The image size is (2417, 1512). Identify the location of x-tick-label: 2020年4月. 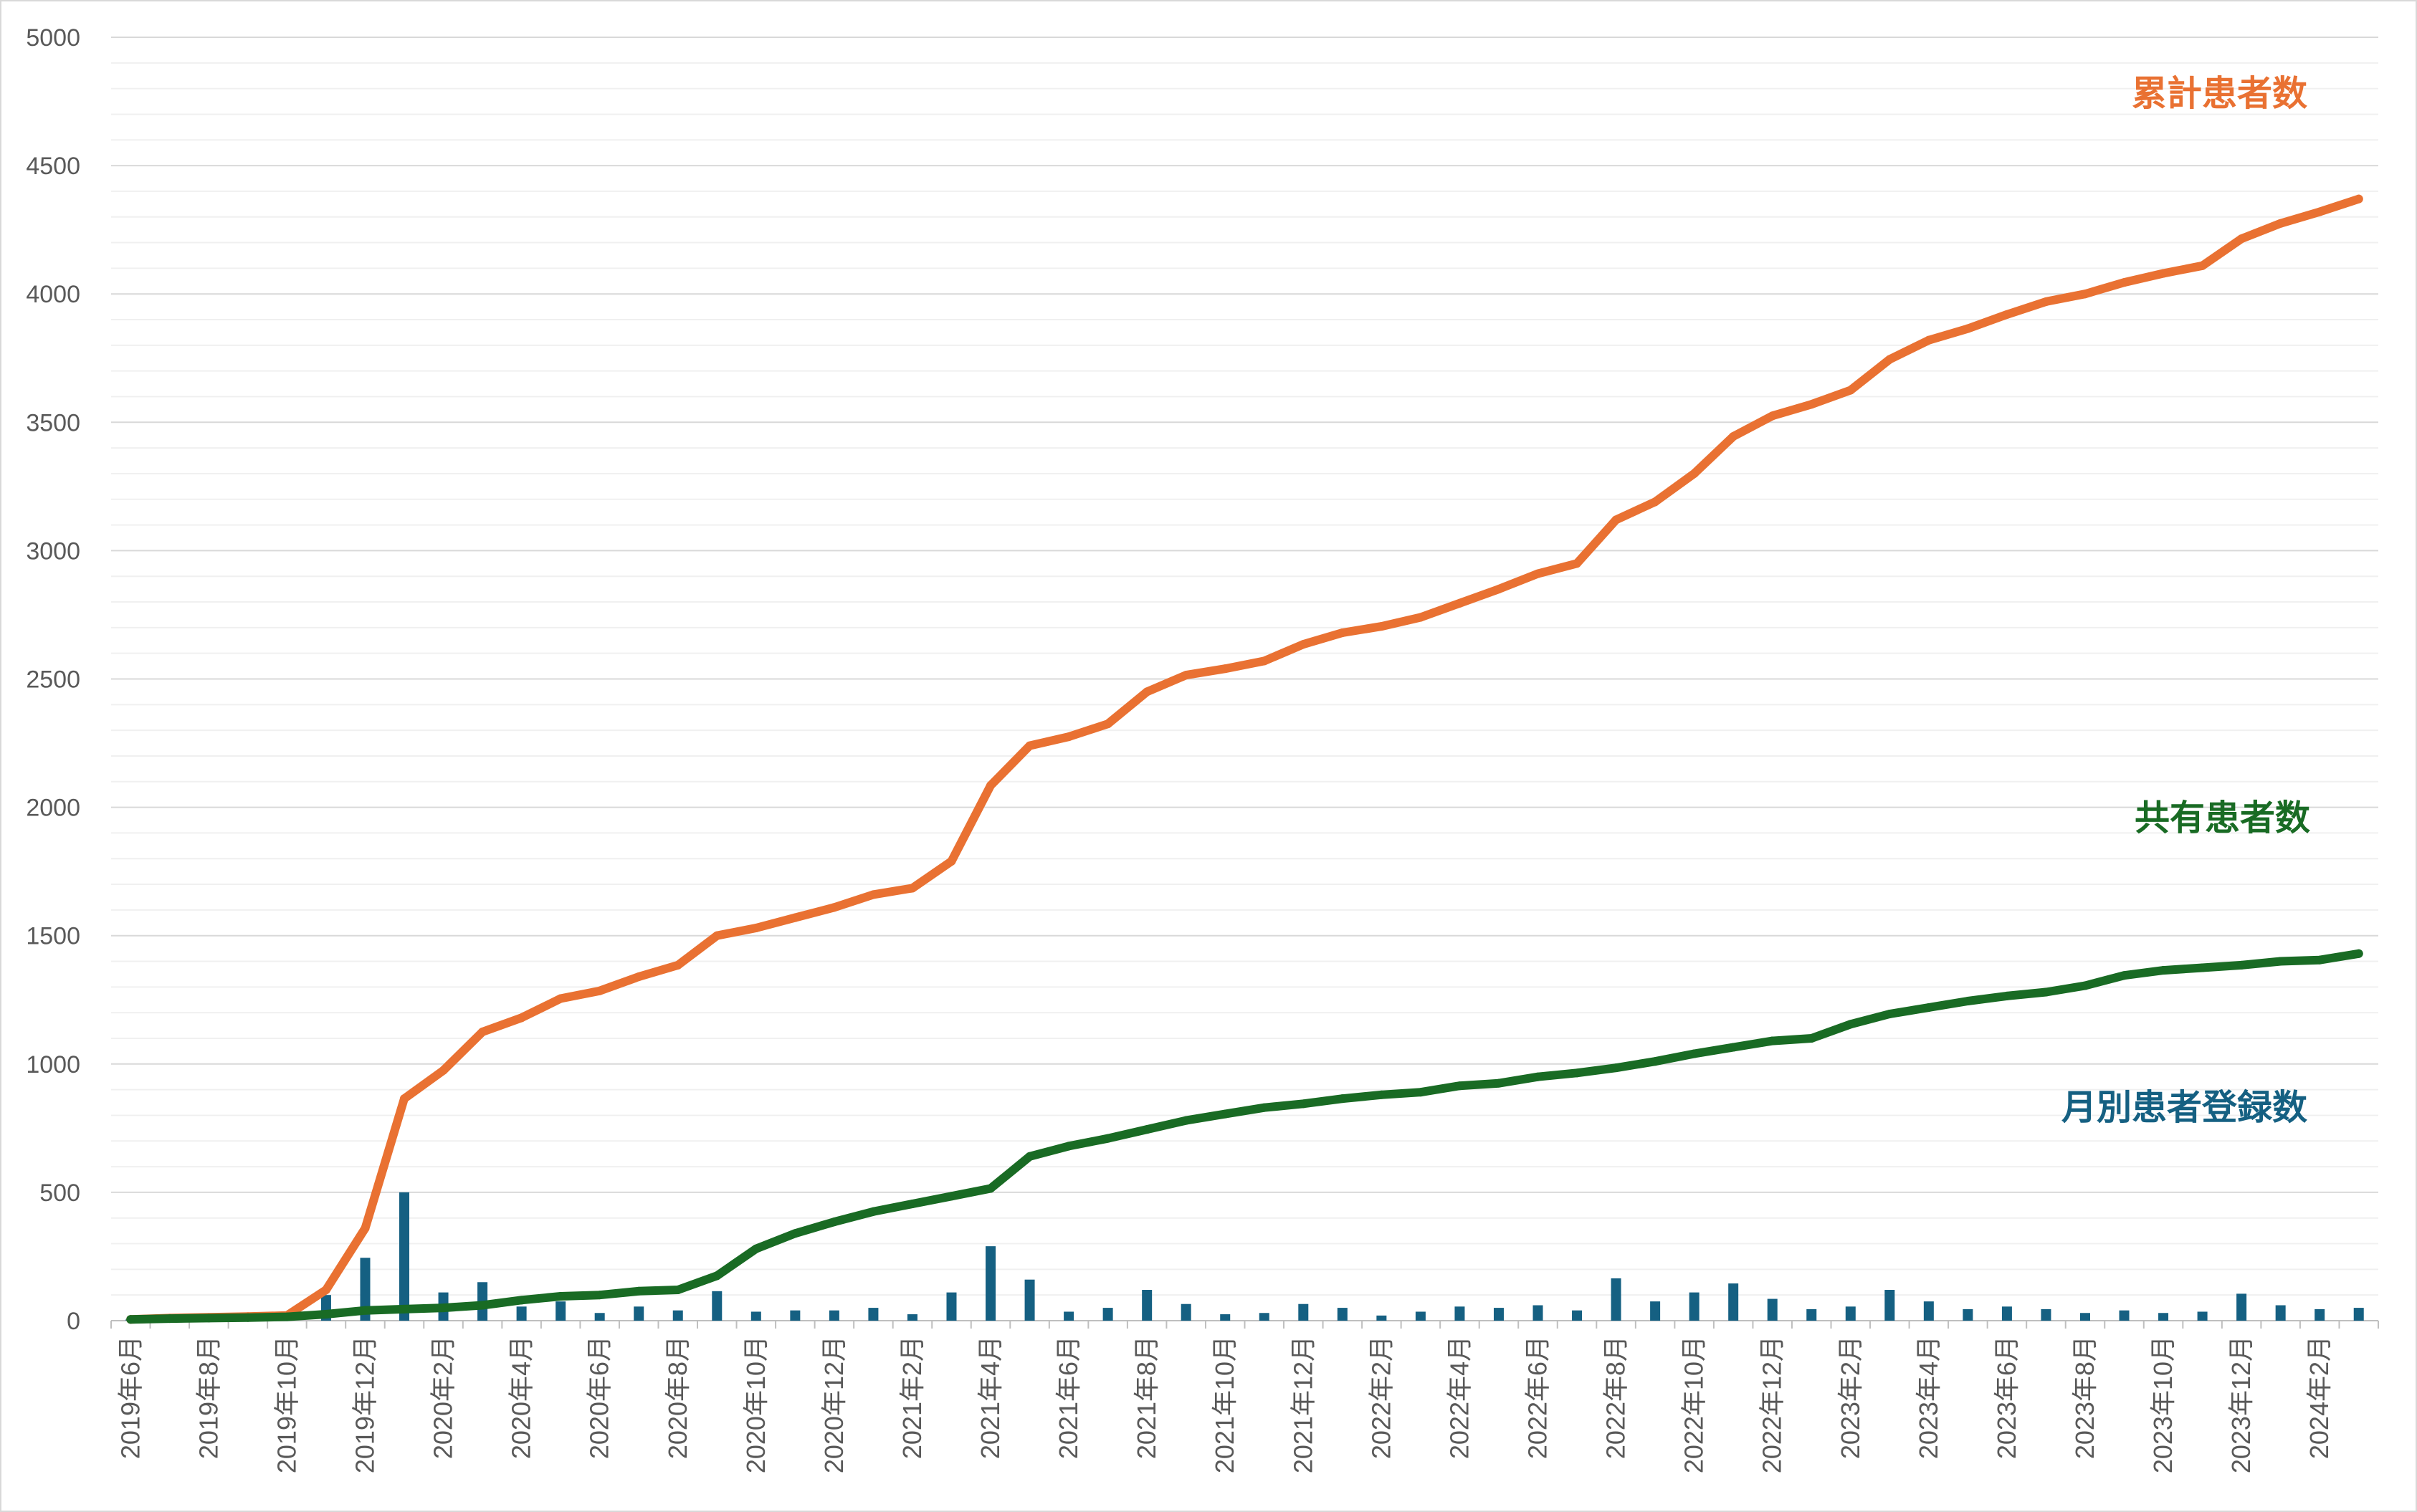
(521, 1397).